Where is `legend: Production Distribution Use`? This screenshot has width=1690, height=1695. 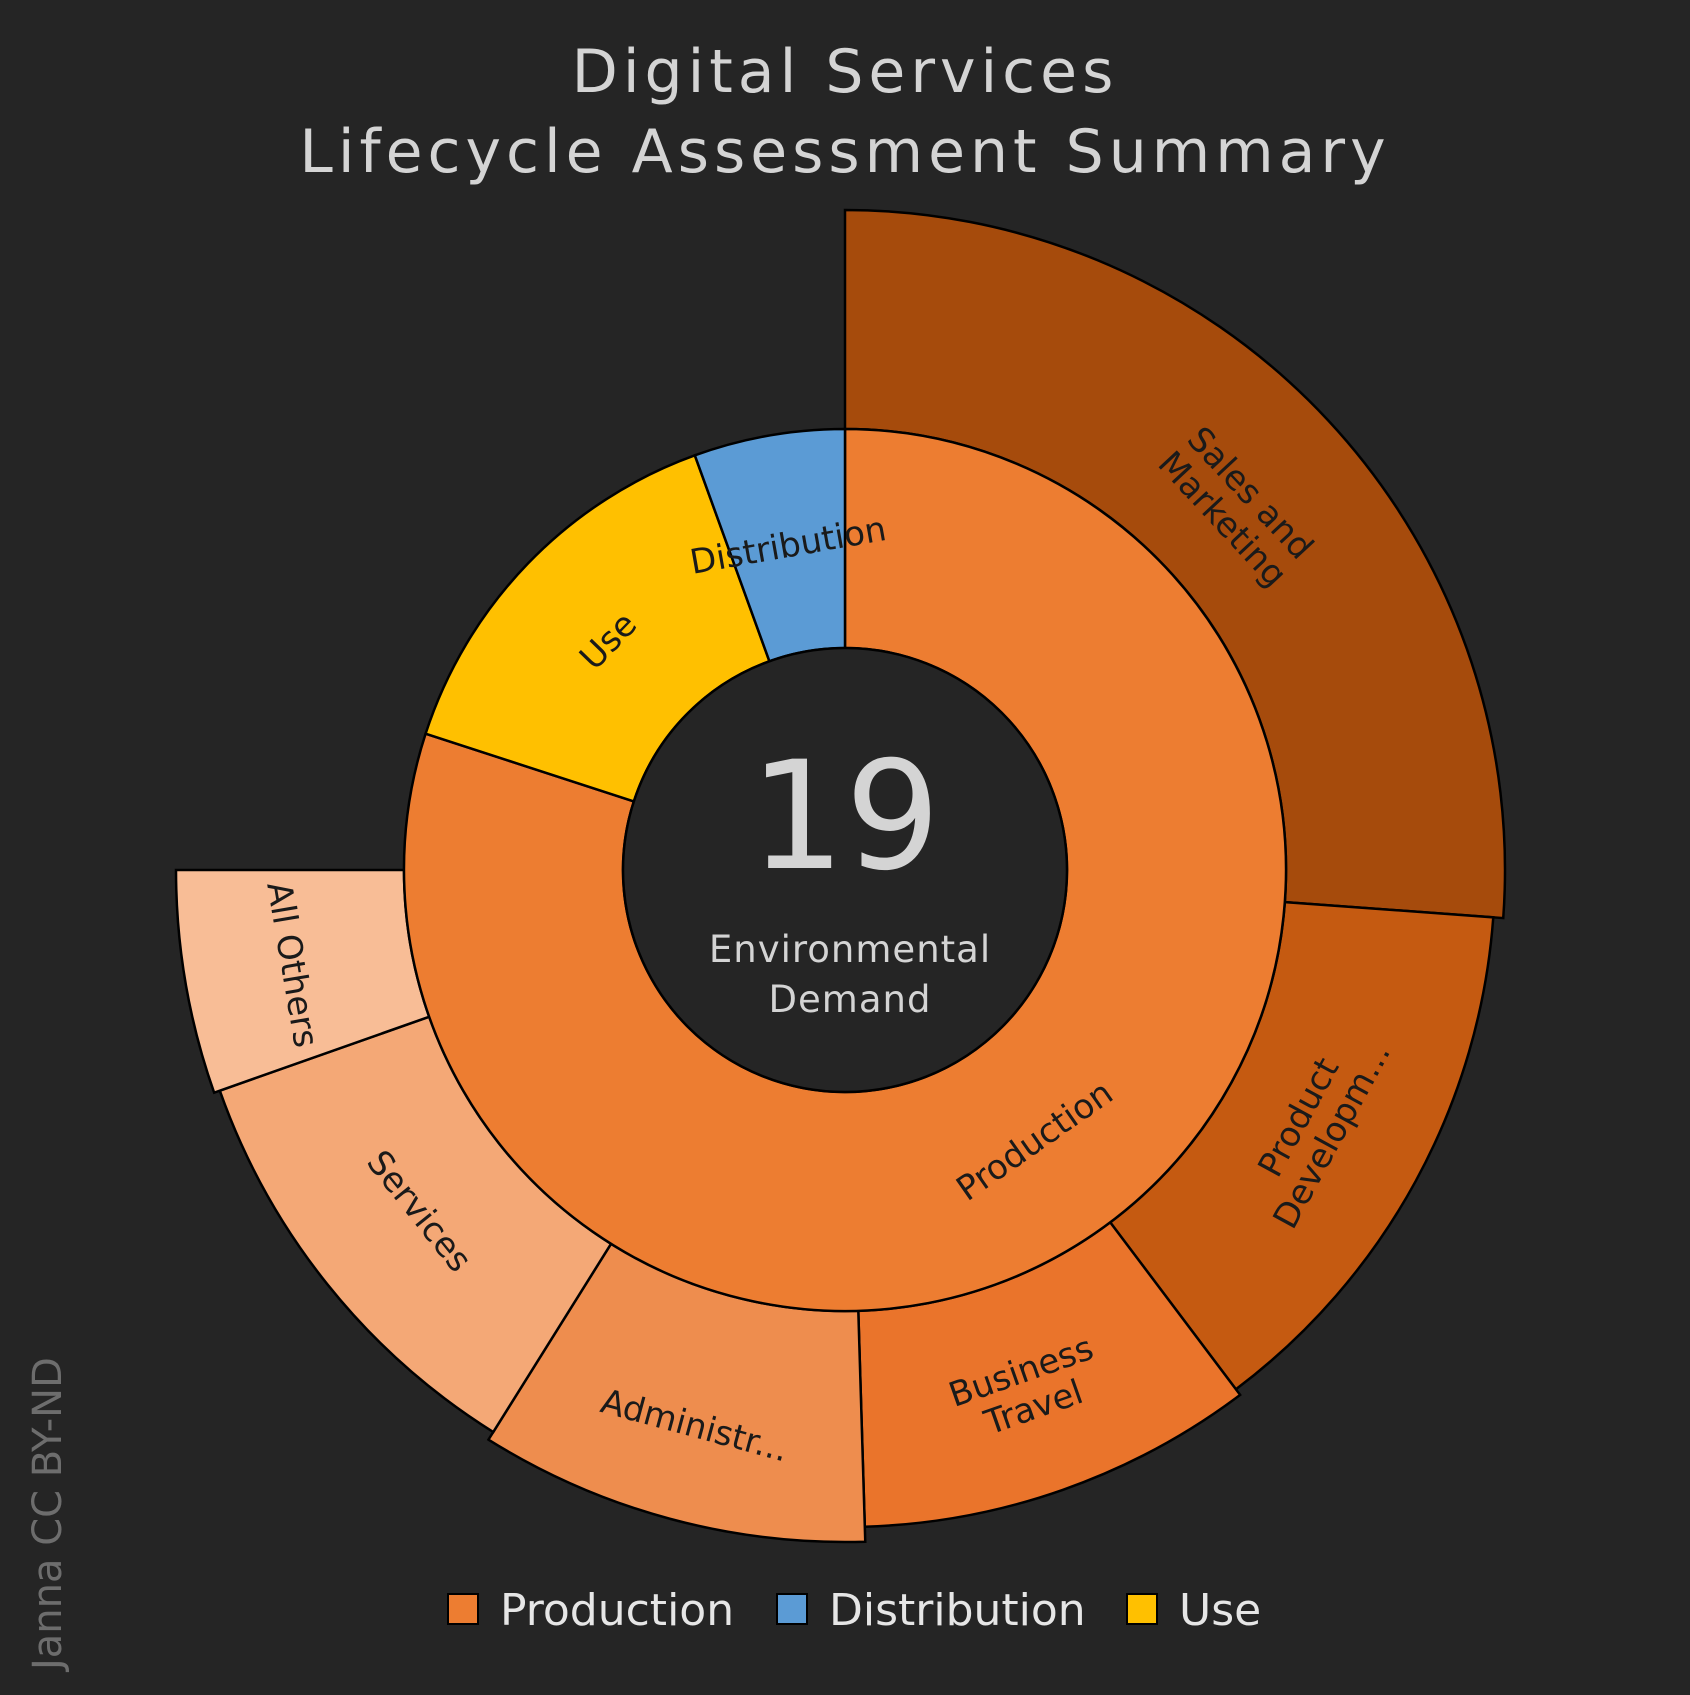 legend: Production Distribution Use is located at coordinates (854, 1610).